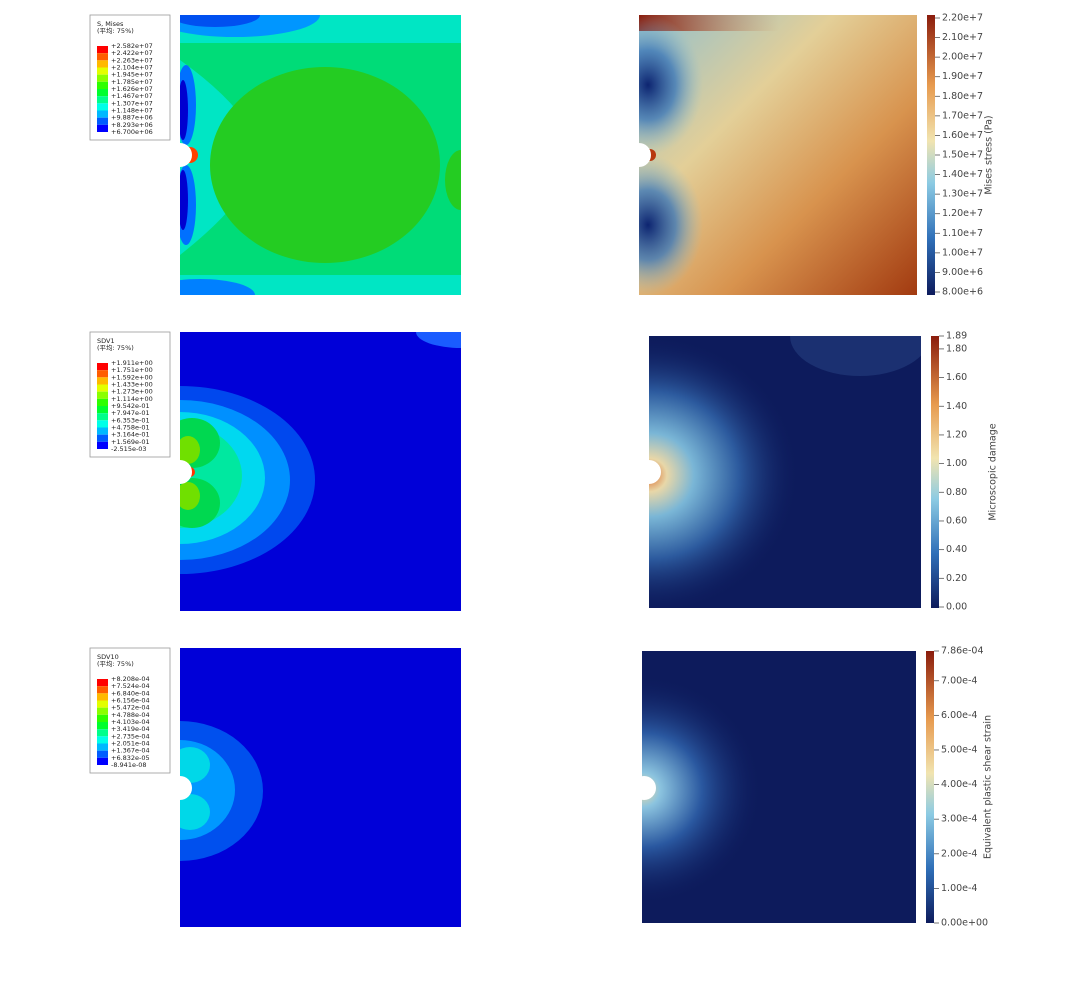 Image resolution: width=1080 pixels, height=989 pixels. What do you see at coordinates (959, 888) in the screenshot?
I see `colorbar-tick-label: 1.00e-4` at bounding box center [959, 888].